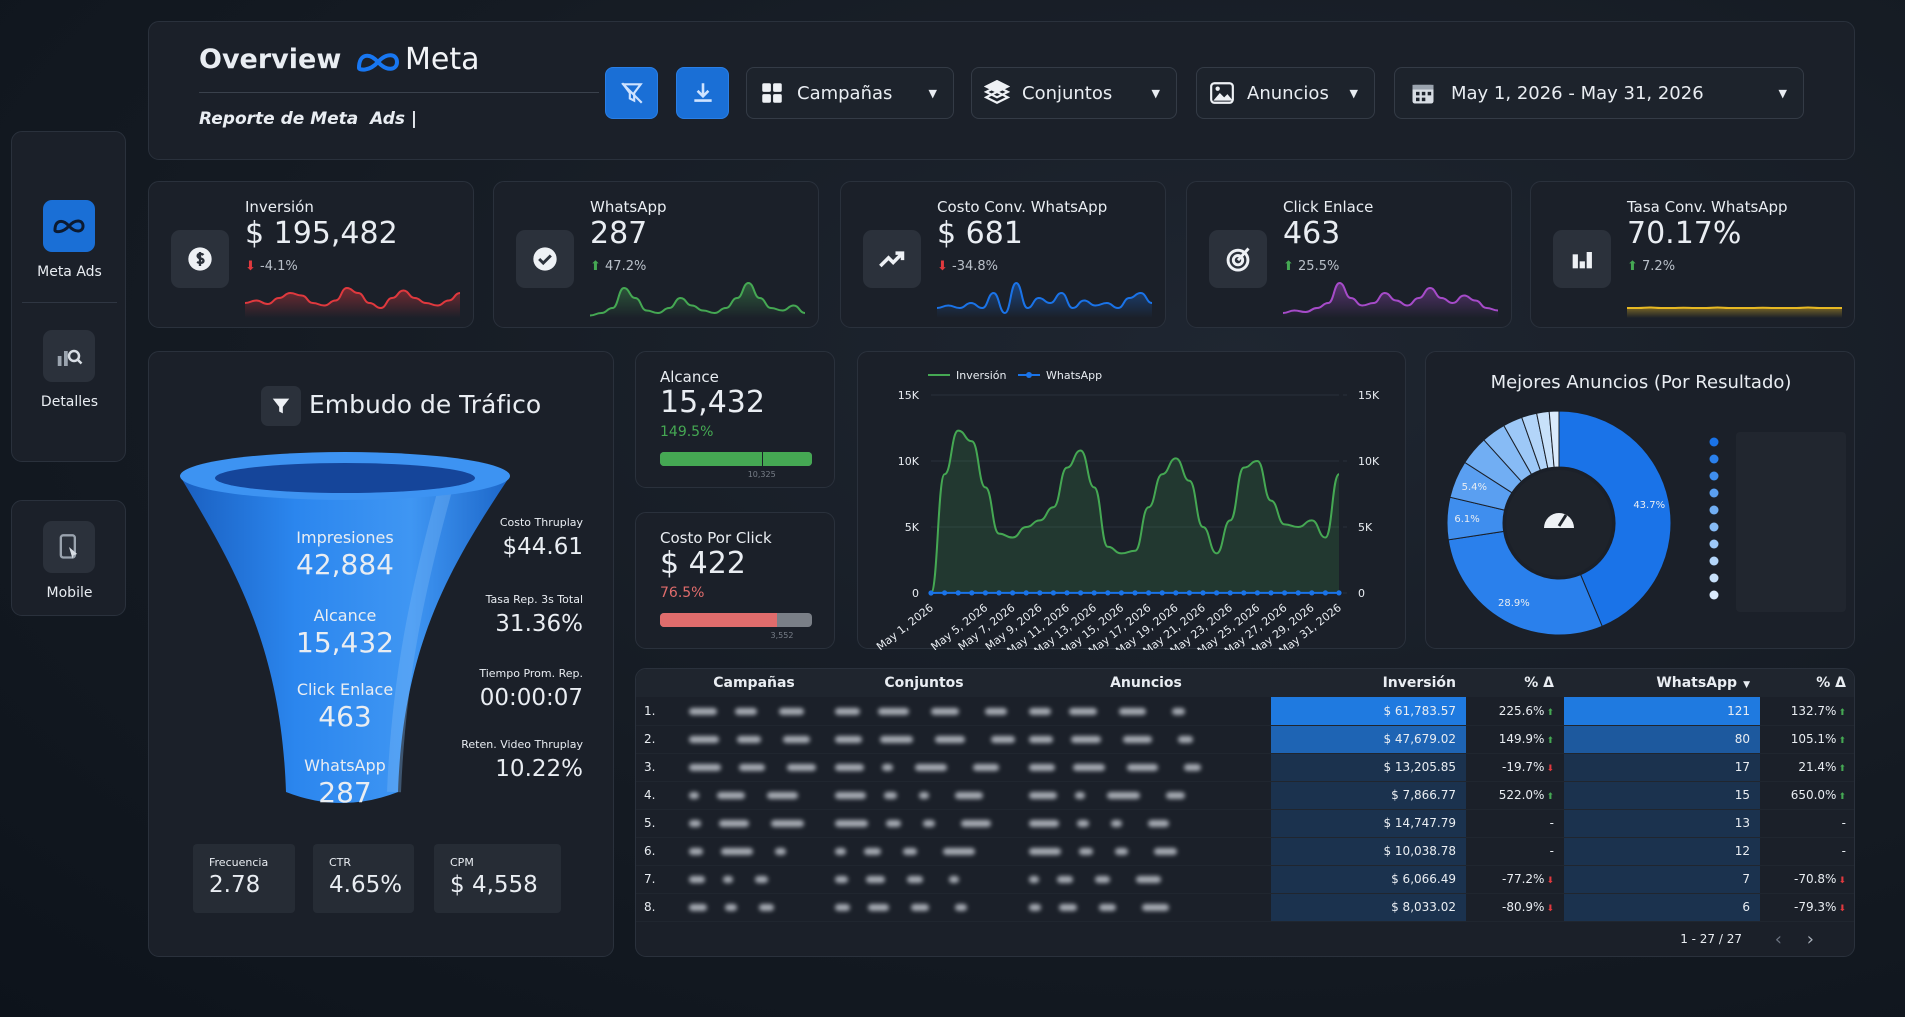  What do you see at coordinates (352, 302) in the screenshot?
I see `sparkline` at bounding box center [352, 302].